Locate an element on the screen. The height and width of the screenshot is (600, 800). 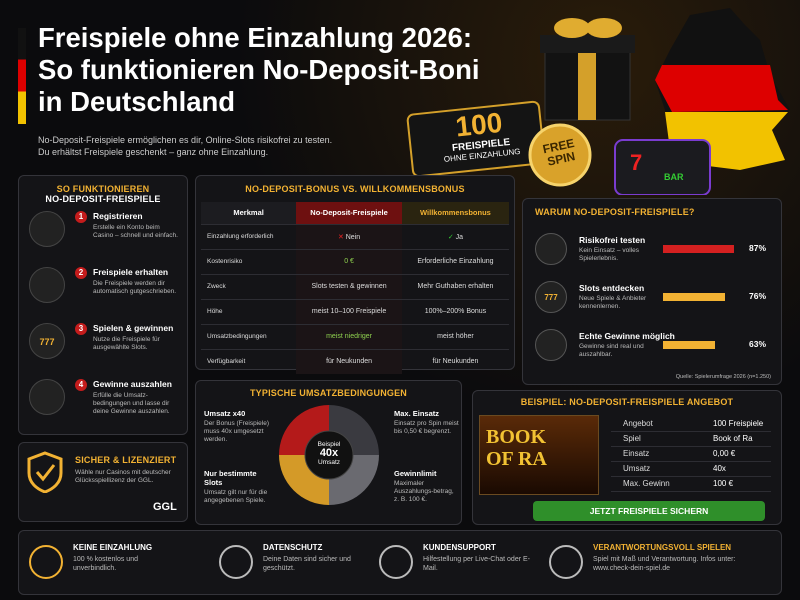
offer-value: 40x is located at coordinates (719, 468).